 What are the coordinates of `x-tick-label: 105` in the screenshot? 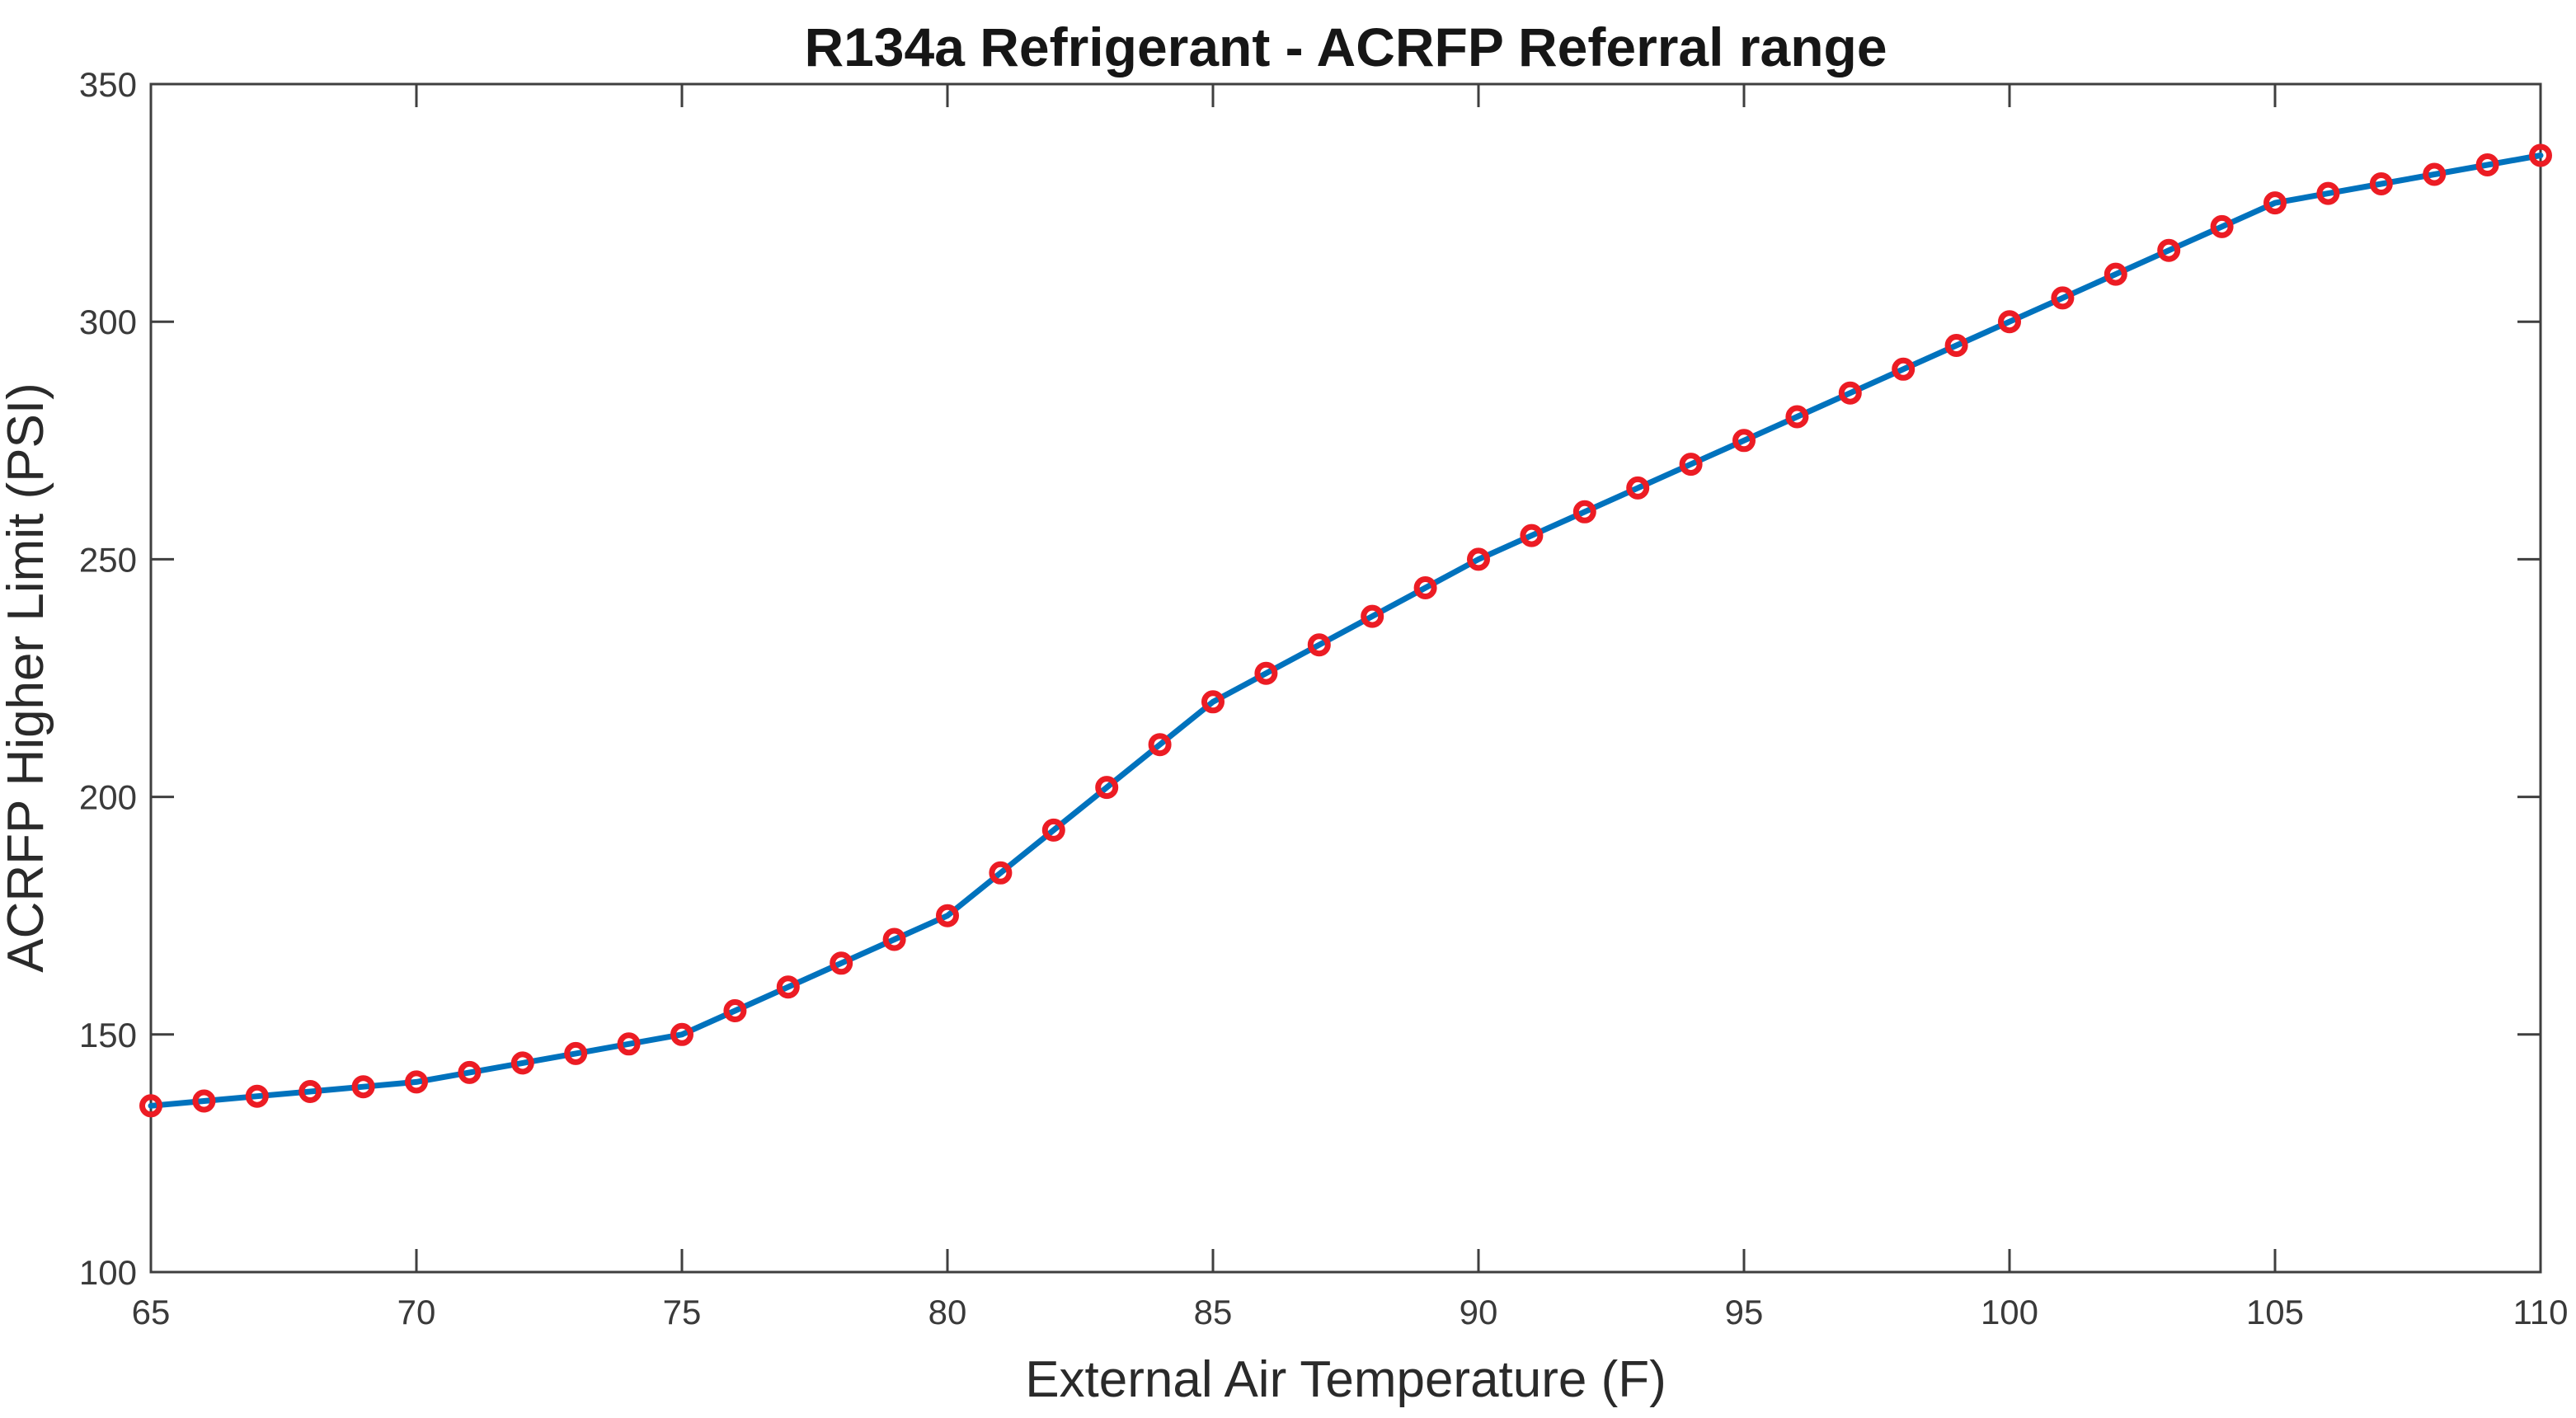 It's located at (2275, 1312).